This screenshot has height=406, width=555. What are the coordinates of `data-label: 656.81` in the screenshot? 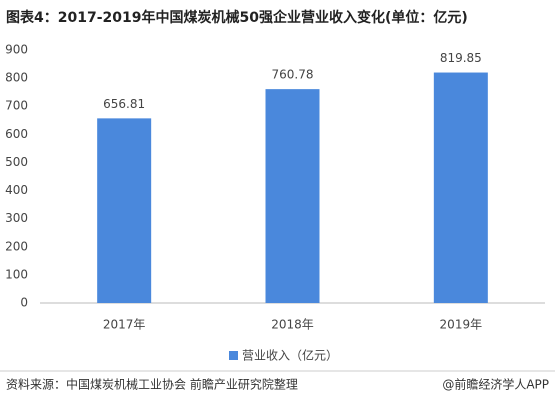 It's located at (124, 104).